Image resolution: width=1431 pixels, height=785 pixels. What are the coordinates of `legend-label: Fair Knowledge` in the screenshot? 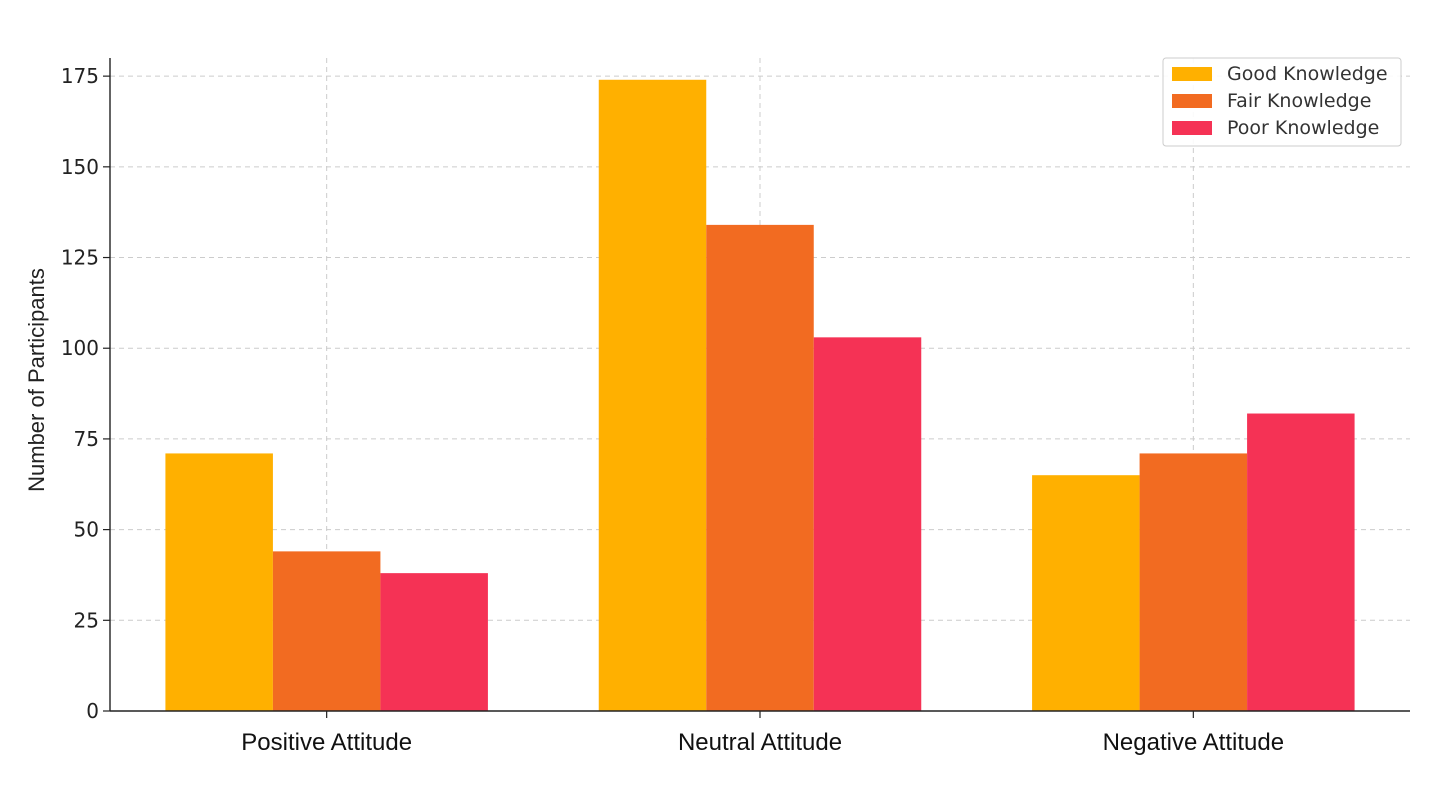 It's located at (1299, 101).